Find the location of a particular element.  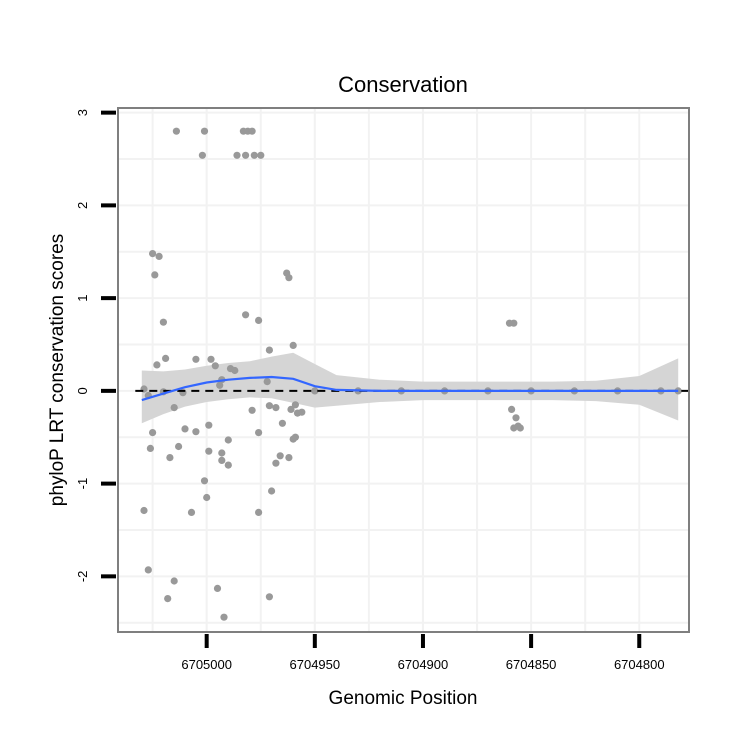

y-tick-label: 2 is located at coordinates (82, 205).